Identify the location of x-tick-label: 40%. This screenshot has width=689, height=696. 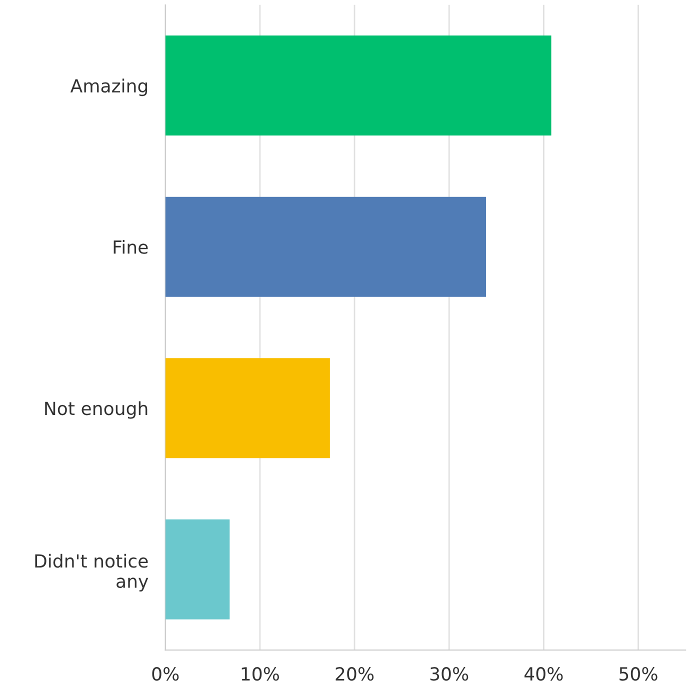
(543, 674).